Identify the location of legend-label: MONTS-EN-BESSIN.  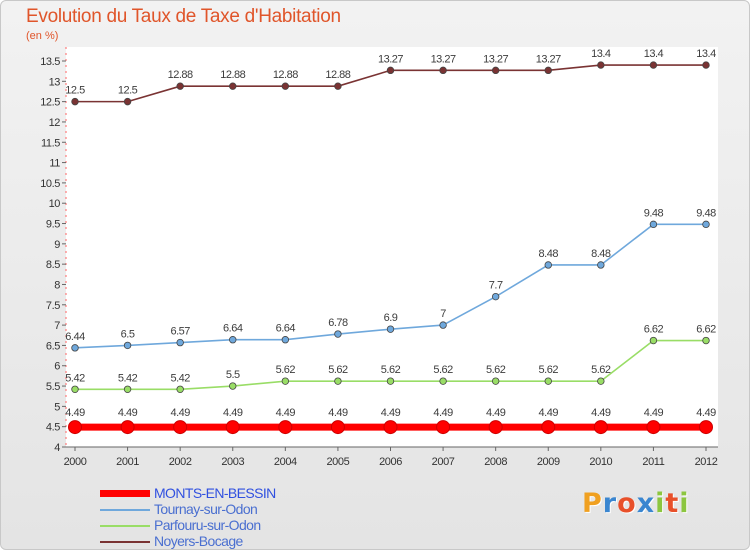
(215, 493).